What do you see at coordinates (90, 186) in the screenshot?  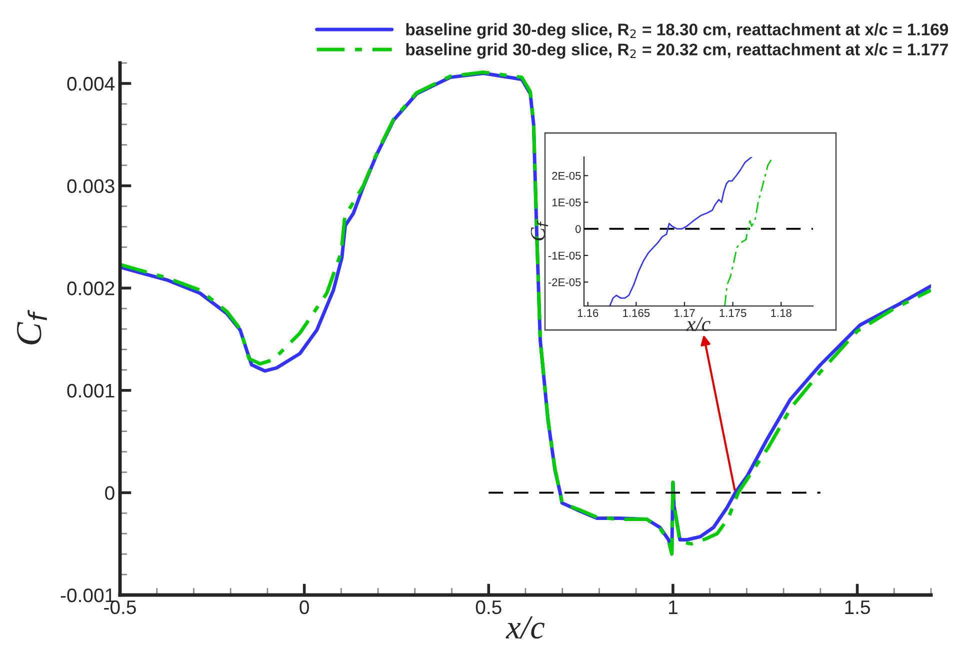 I see `y-tick-label: 0.003` at bounding box center [90, 186].